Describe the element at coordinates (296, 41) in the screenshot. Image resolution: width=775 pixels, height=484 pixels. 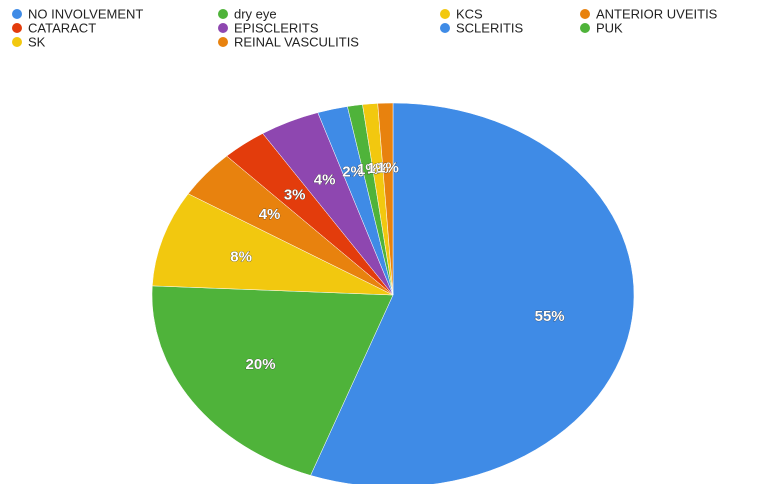
I see `legend-label: REINAL VASCULITIS` at that location.